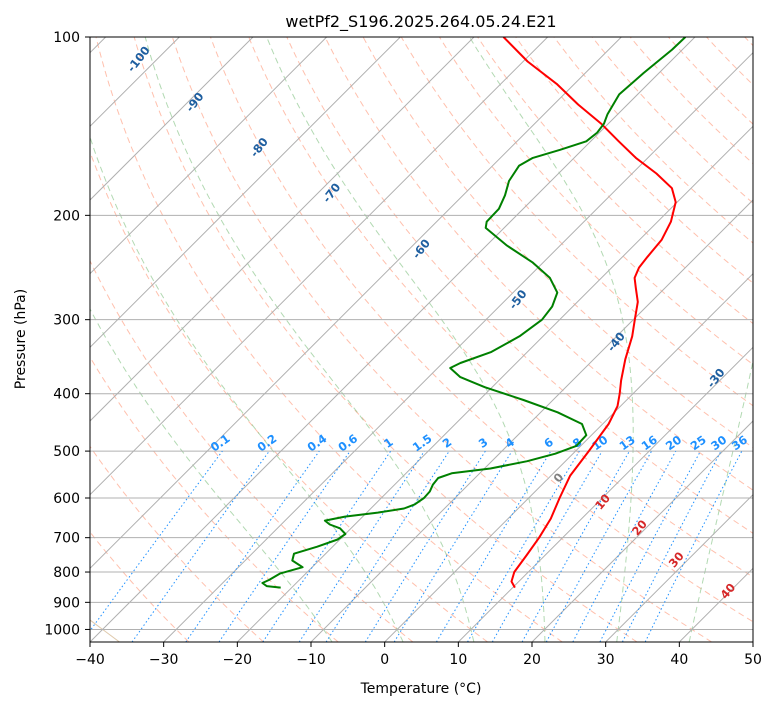 This screenshot has width=775, height=708. What do you see at coordinates (679, 660) in the screenshot?
I see `x-tick-label: 40` at bounding box center [679, 660].